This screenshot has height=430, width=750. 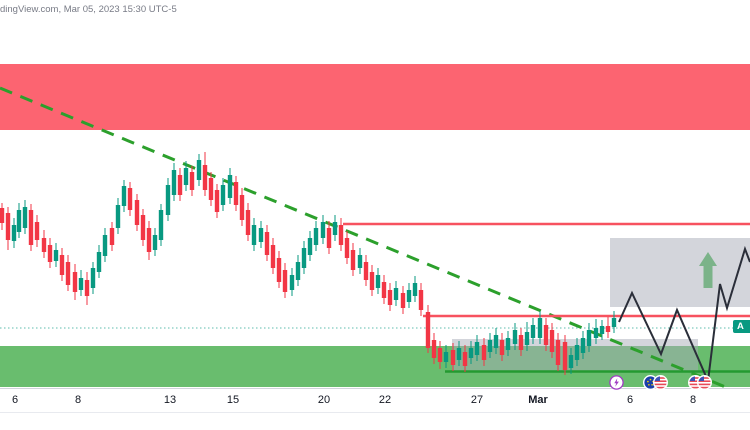 I want to click on event-icon-bolt, so click(x=616, y=382).